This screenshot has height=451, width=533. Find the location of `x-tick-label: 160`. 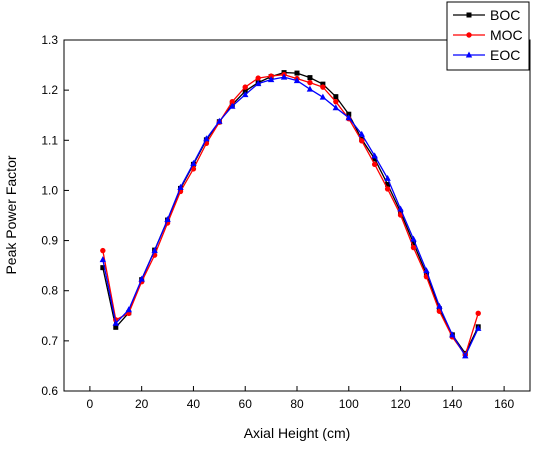

x-tick-label: 160 is located at coordinates (504, 404).